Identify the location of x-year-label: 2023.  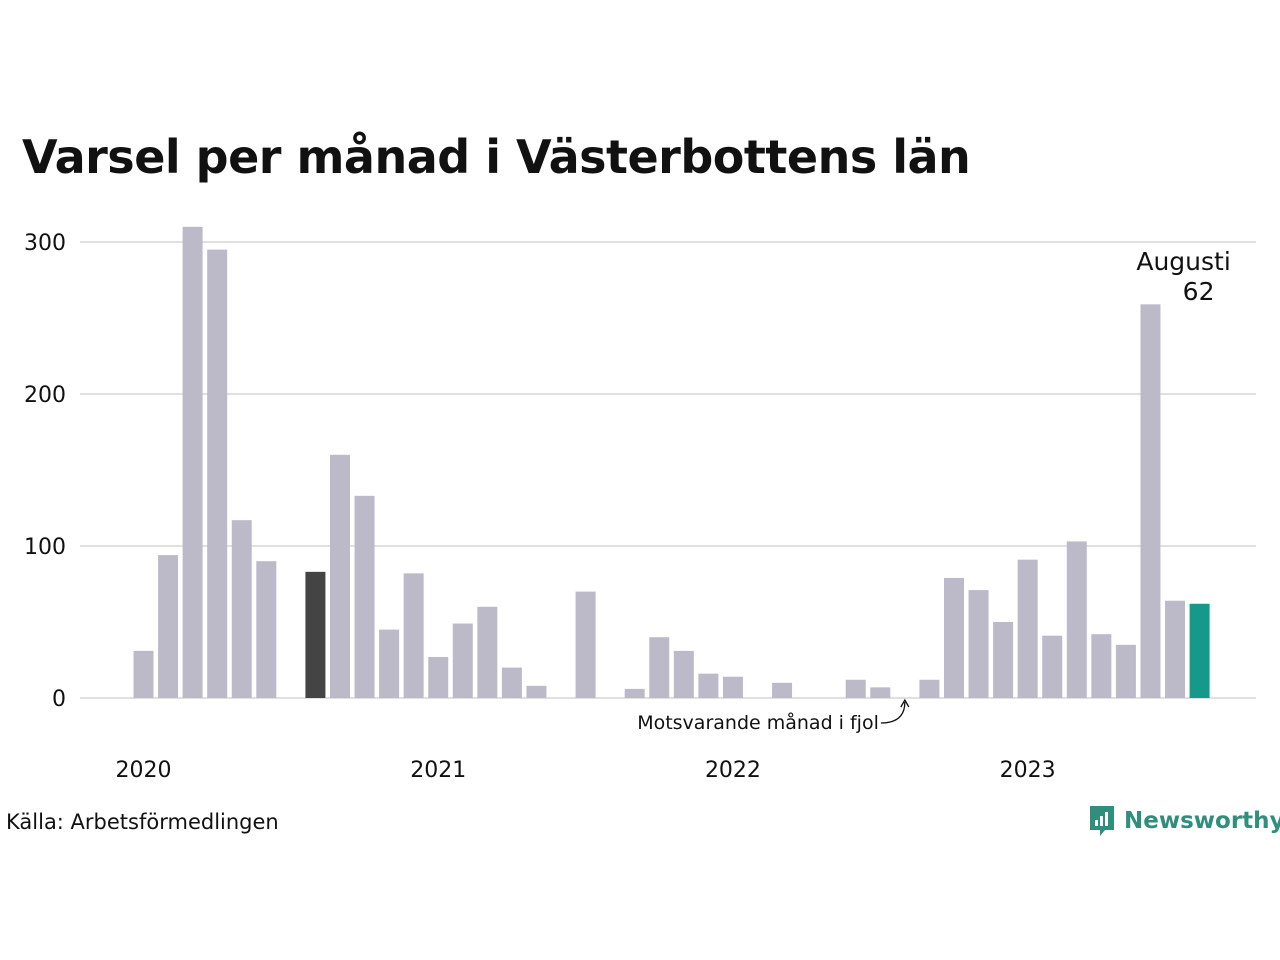
(1028, 770).